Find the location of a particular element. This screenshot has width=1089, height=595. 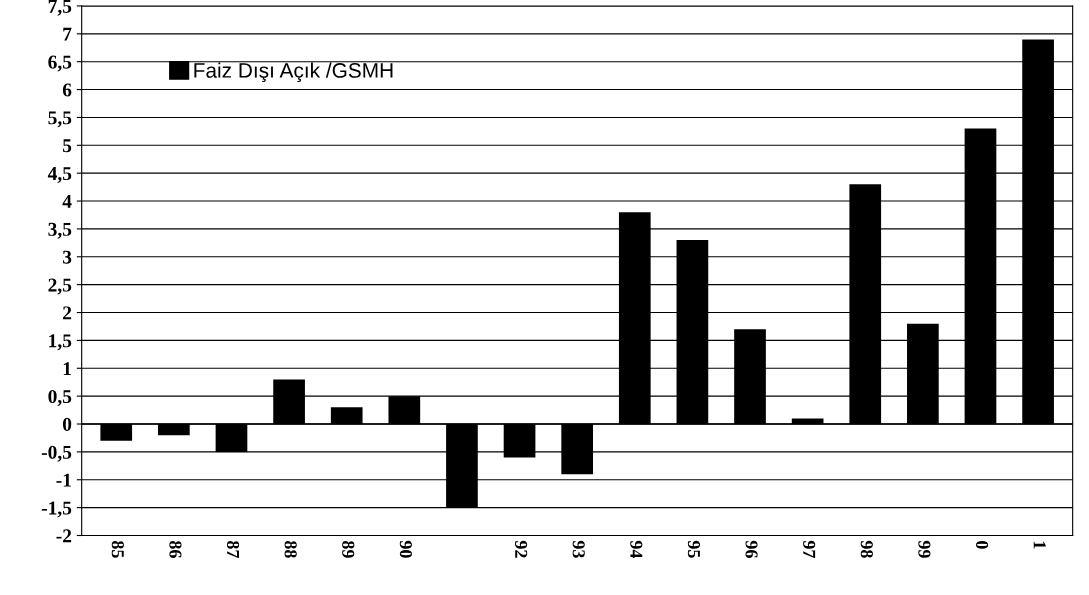

x-tick-label: 87 is located at coordinates (233, 549).